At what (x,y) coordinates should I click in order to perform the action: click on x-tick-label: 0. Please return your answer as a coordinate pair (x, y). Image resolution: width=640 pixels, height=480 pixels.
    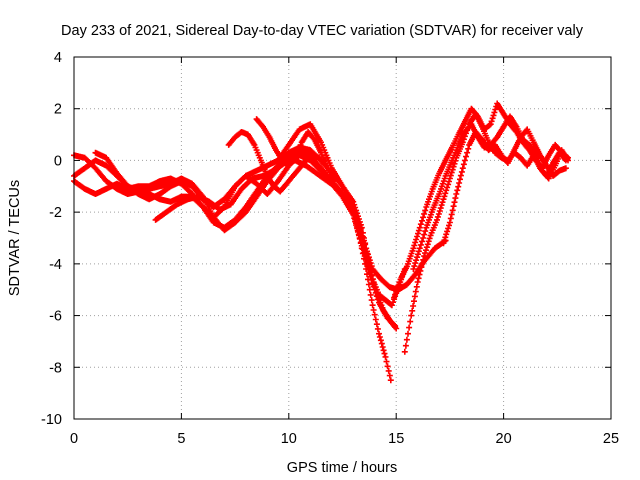
    Looking at the image, I should click on (74, 439).